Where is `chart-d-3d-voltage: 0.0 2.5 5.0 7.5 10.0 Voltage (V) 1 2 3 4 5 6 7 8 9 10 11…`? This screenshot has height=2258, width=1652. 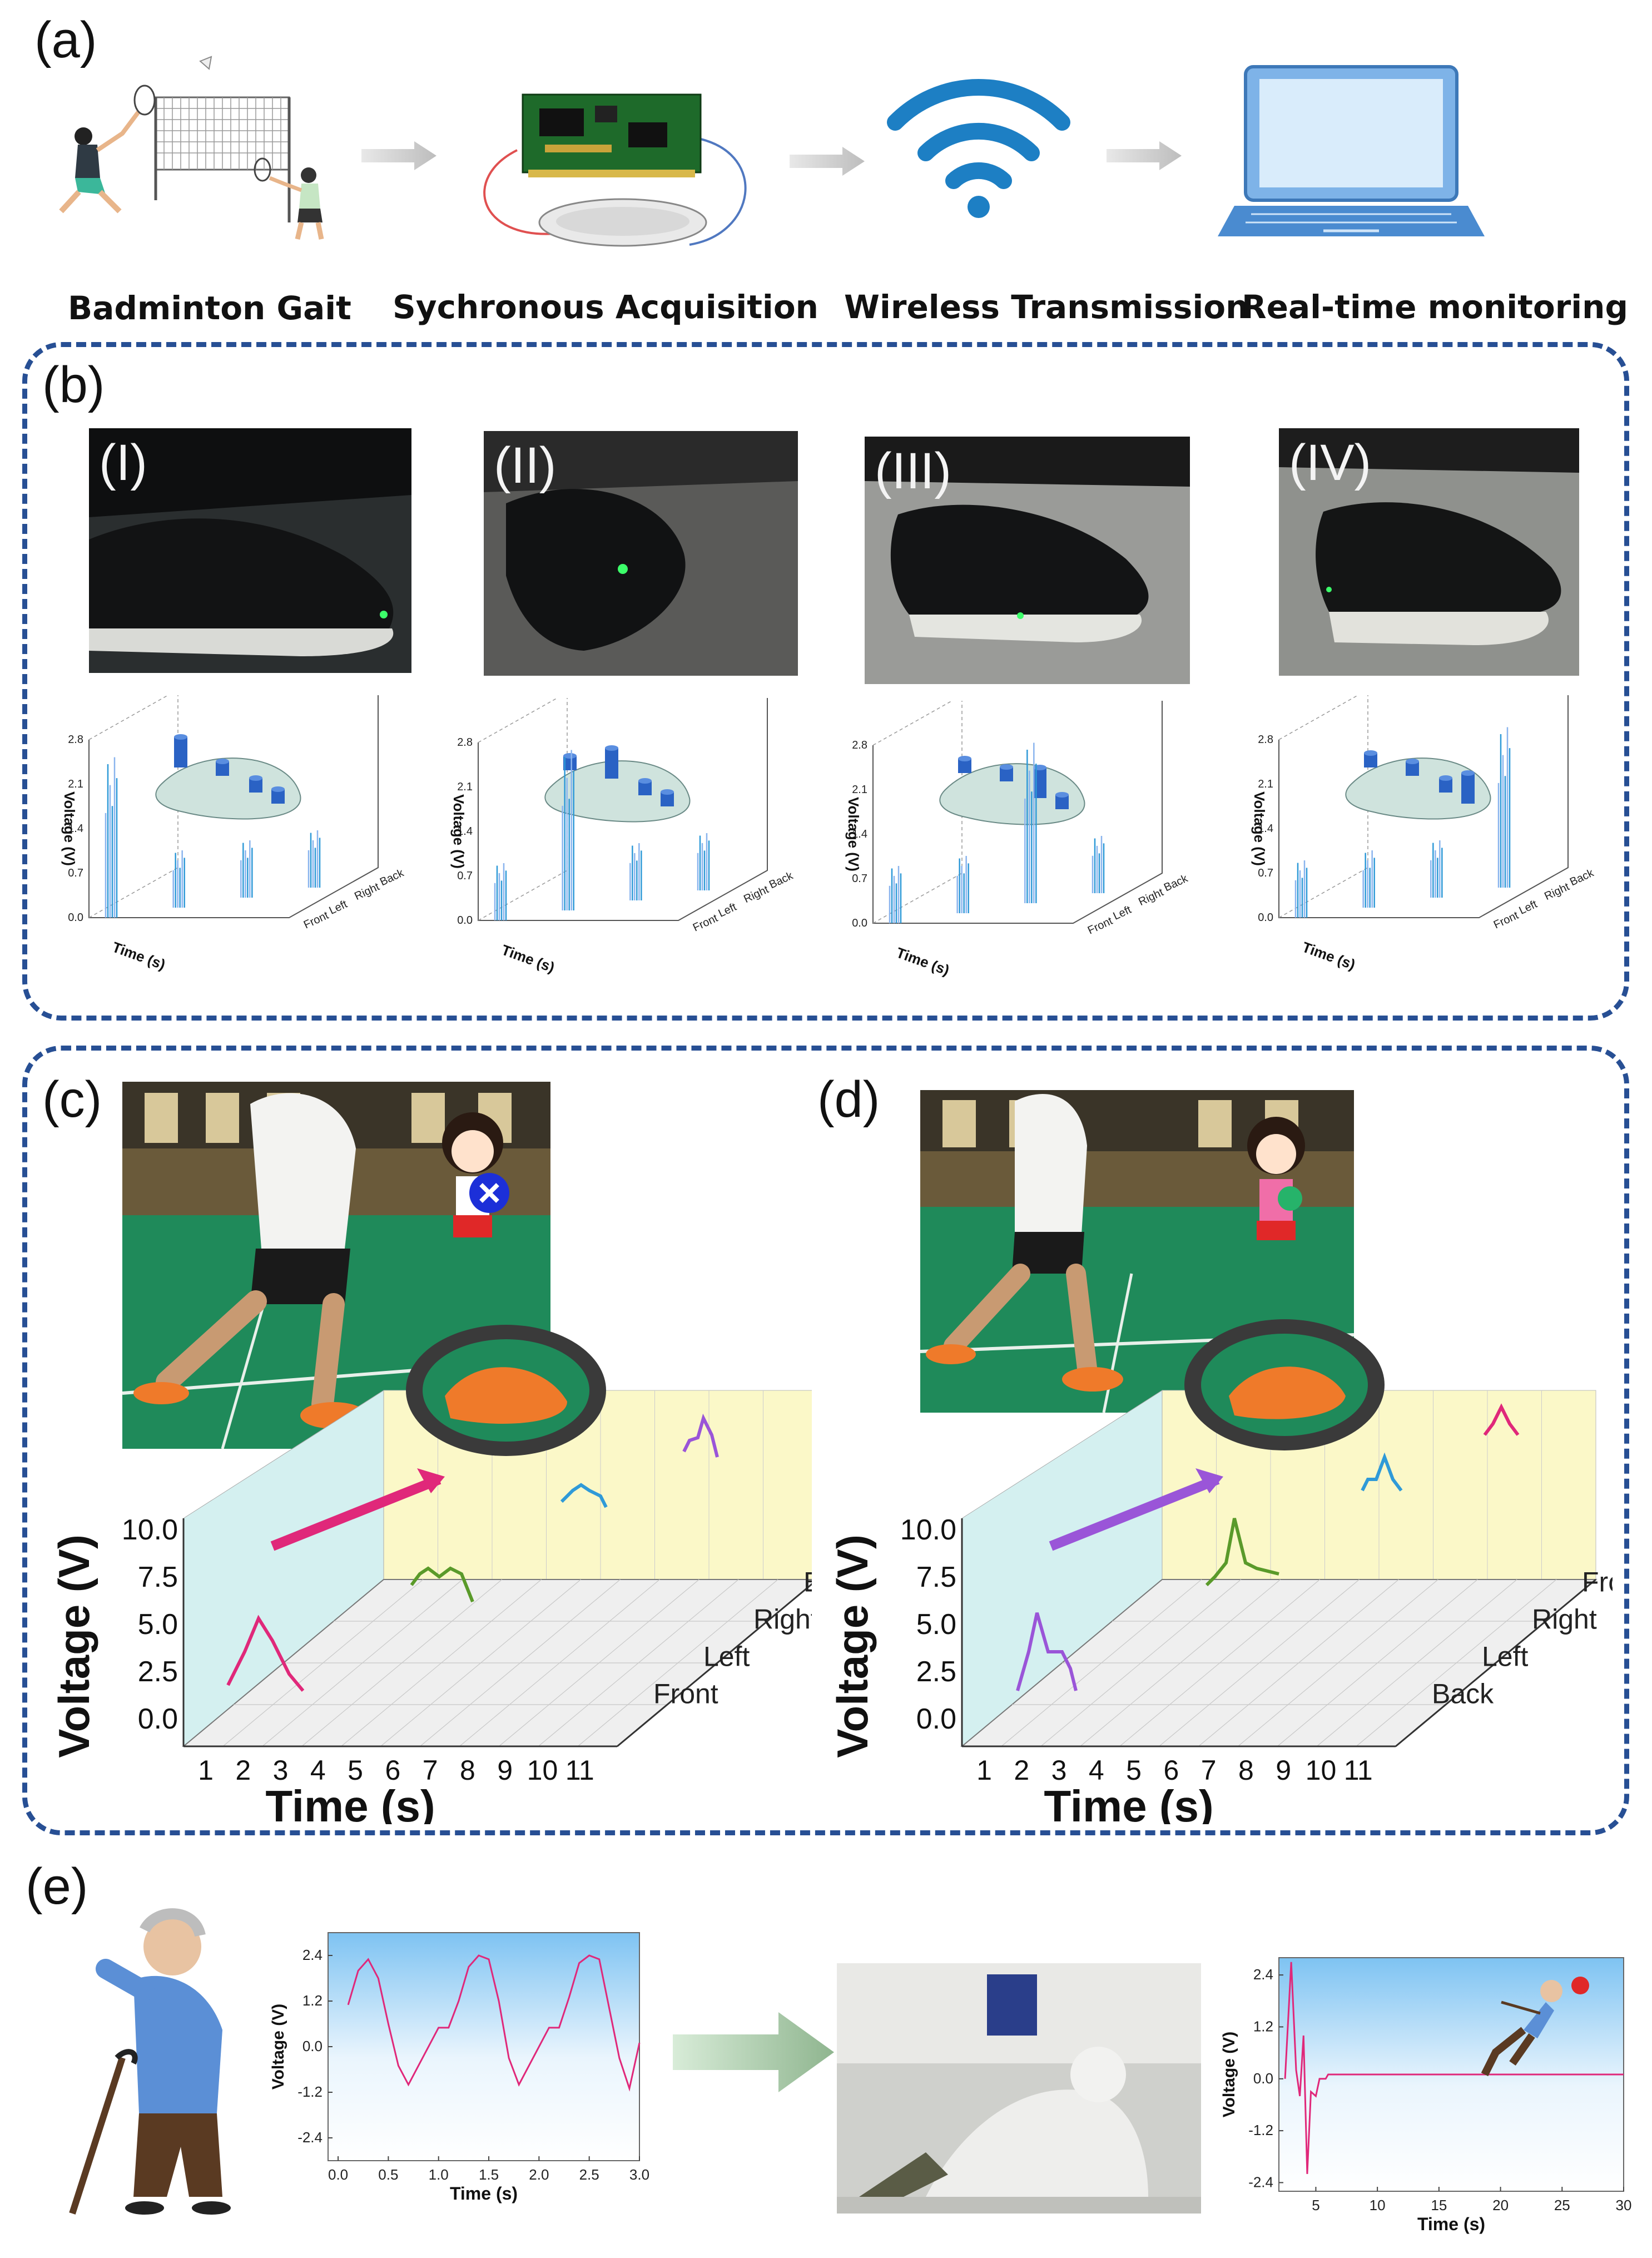 chart-d-3d-voltage: 0.0 2.5 5.0 7.5 10.0 Voltage (V) 1 2 3 4 5 6 7 8 9 10 11… is located at coordinates (1220, 1607).